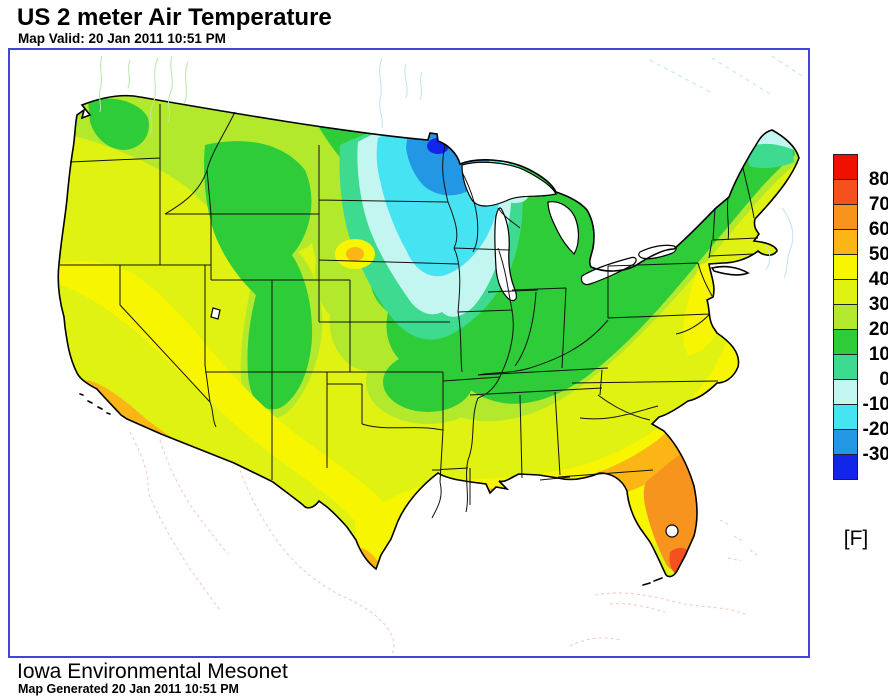 The height and width of the screenshot is (700, 888). Describe the element at coordinates (95, 404) in the screenshot. I see `channel-islands` at that location.